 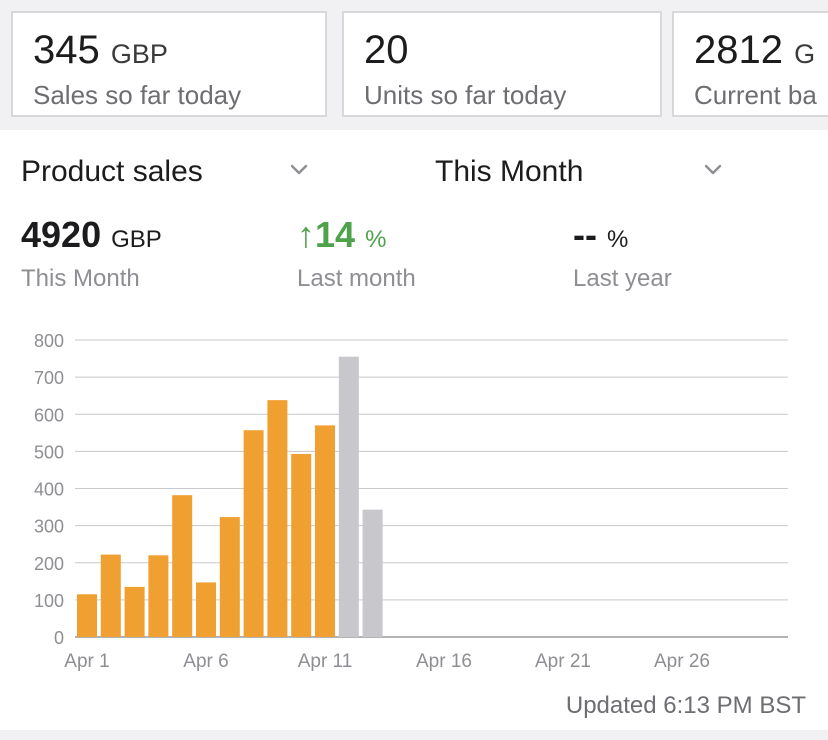 I want to click on y-tick-label: 100, so click(x=49, y=601).